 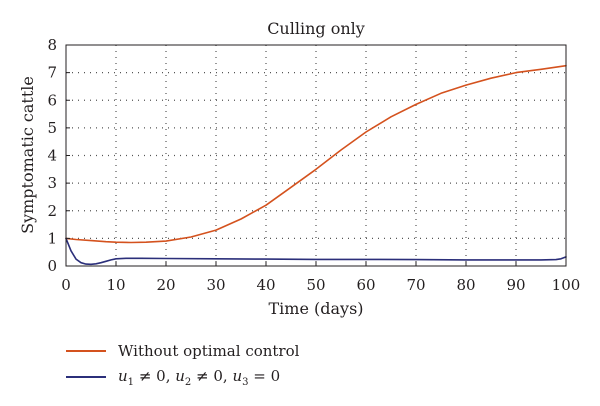 What do you see at coordinates (58, 155) in the screenshot?
I see `y-ticks: 0 1 2 3 4 5 6 7 8` at bounding box center [58, 155].